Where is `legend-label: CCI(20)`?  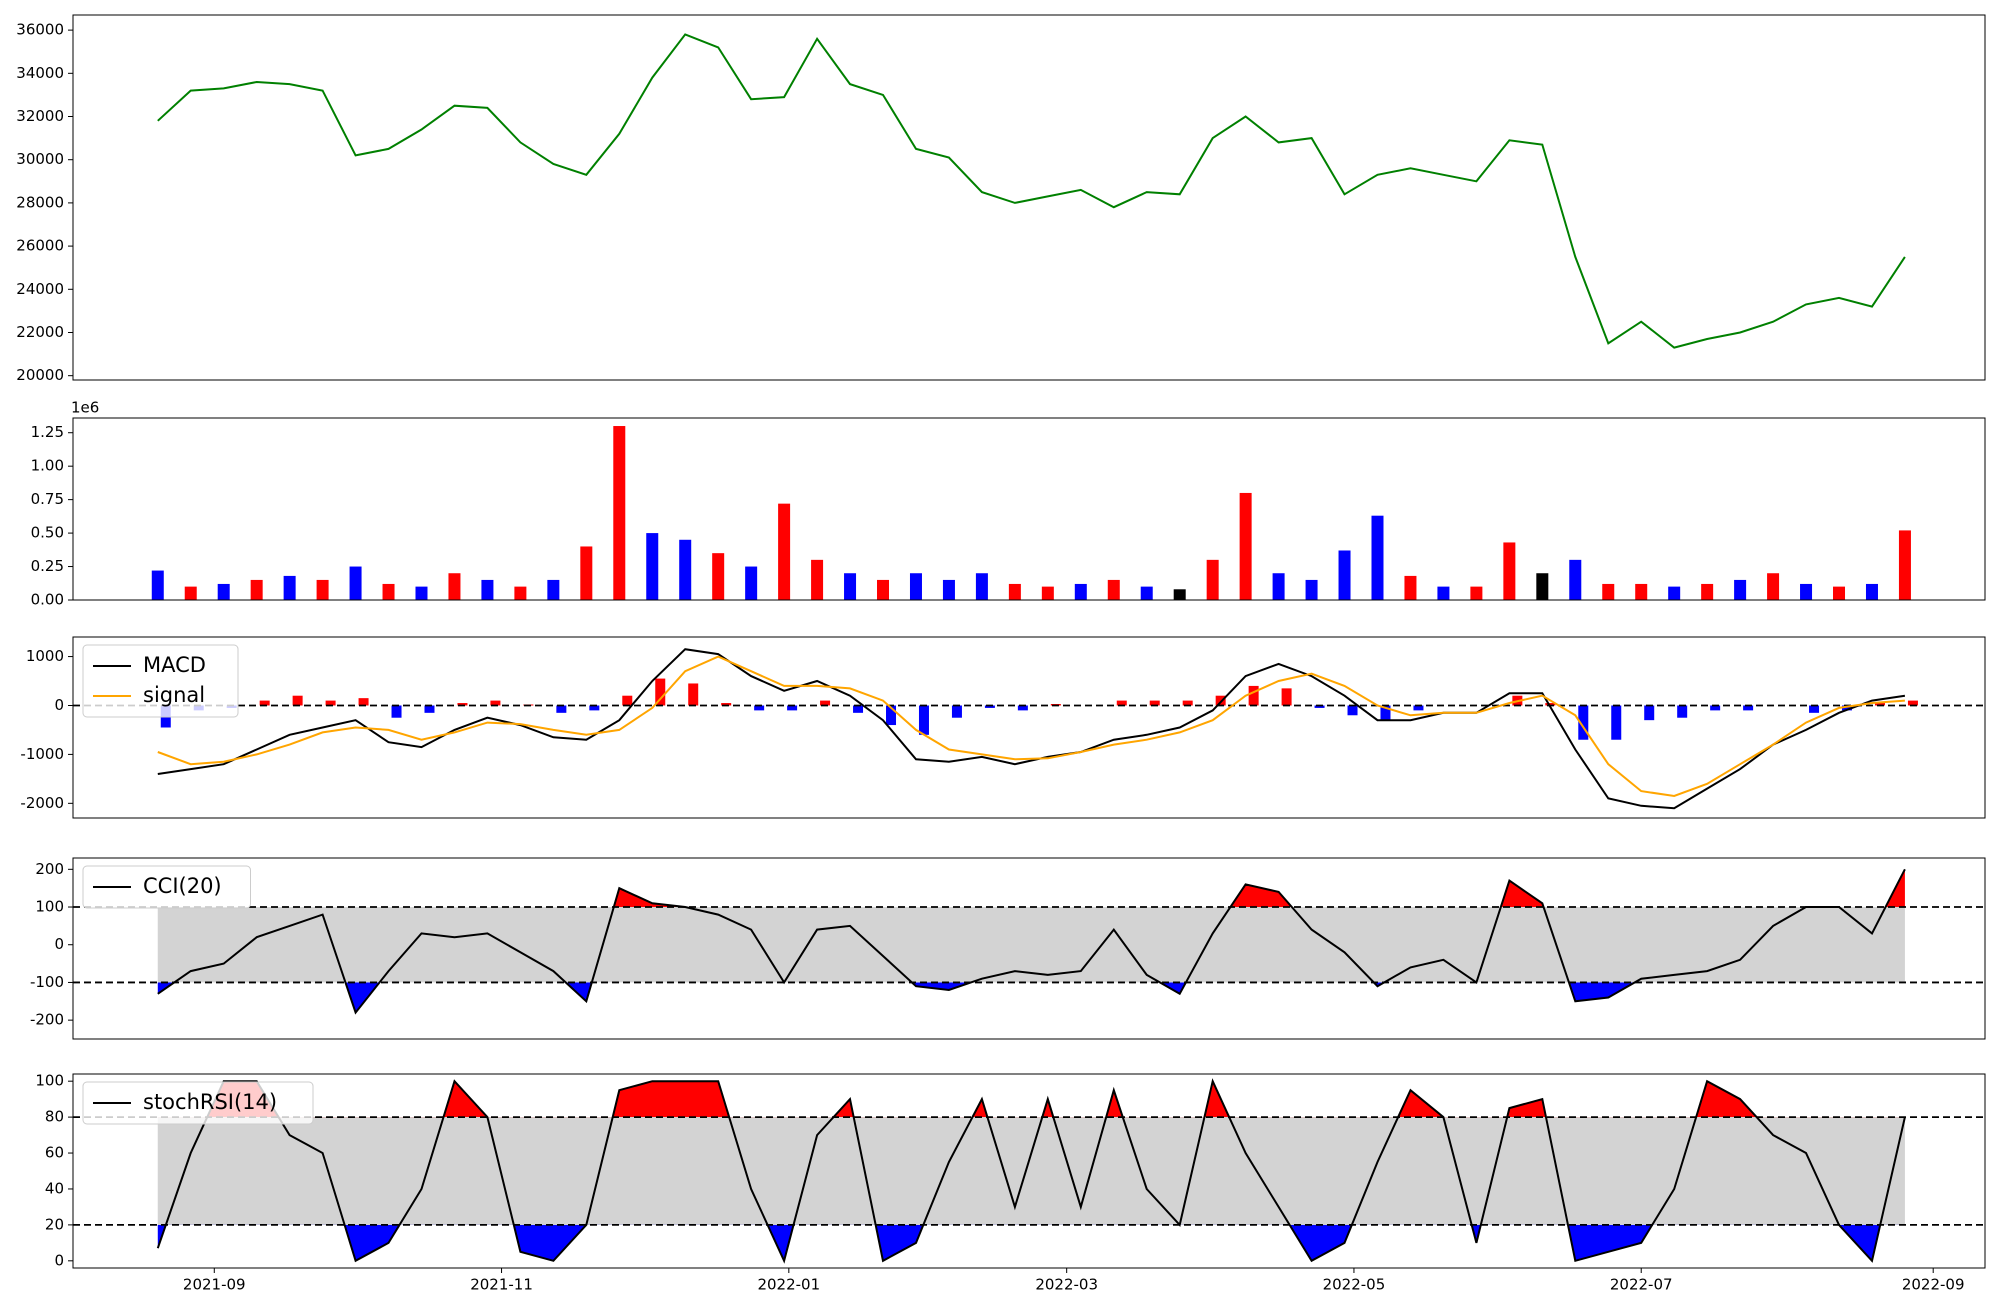 legend-label: CCI(20) is located at coordinates (182, 886).